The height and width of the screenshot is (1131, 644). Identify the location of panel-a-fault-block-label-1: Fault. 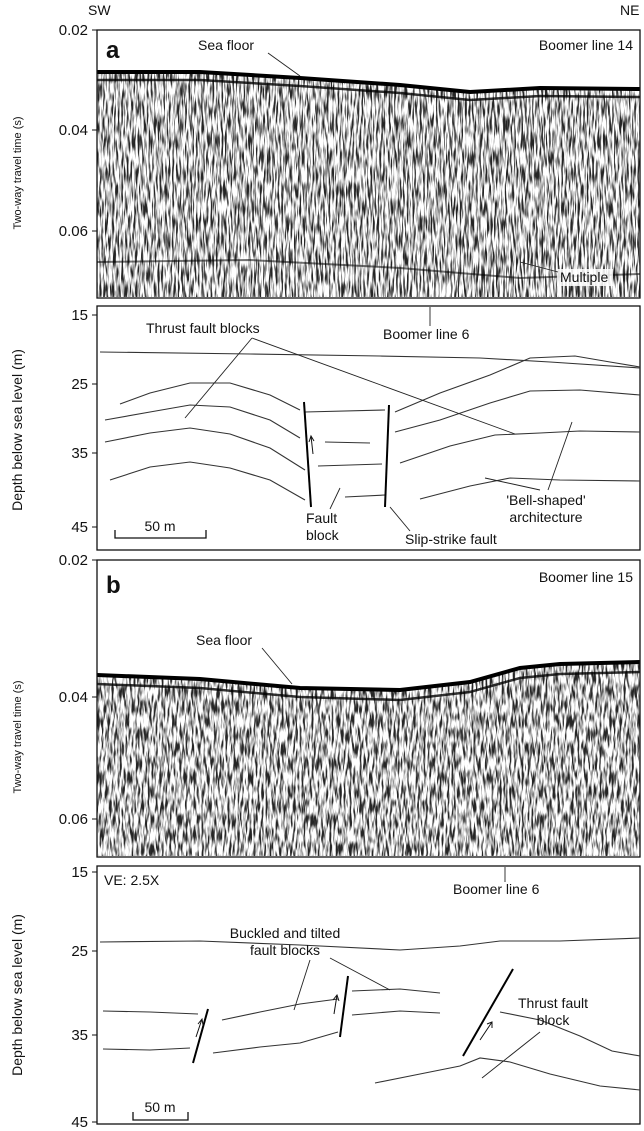
(321, 518).